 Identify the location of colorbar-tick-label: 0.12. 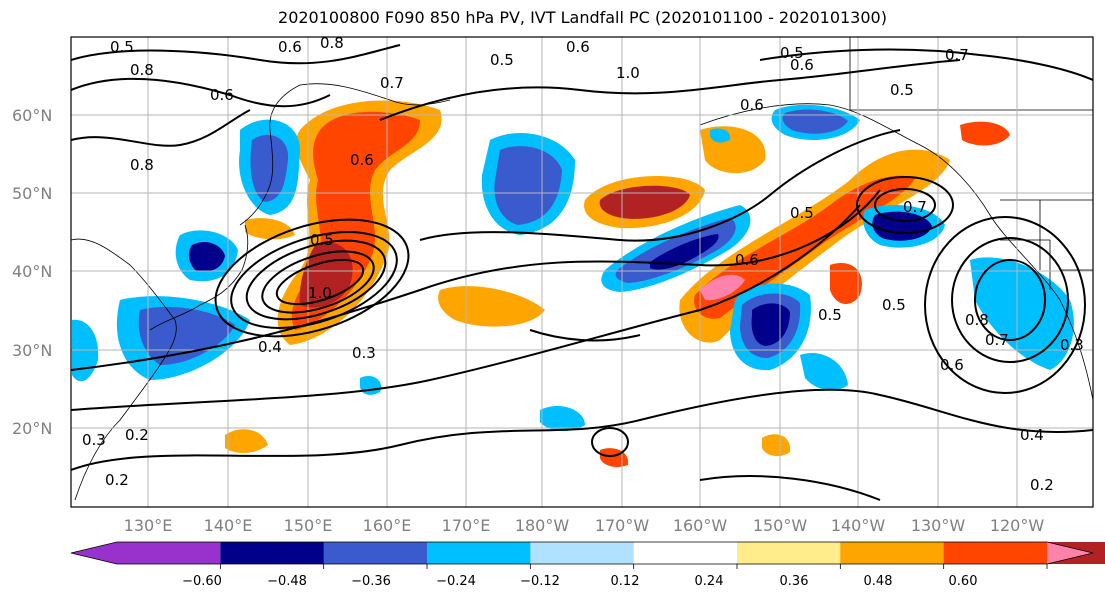
(625, 581).